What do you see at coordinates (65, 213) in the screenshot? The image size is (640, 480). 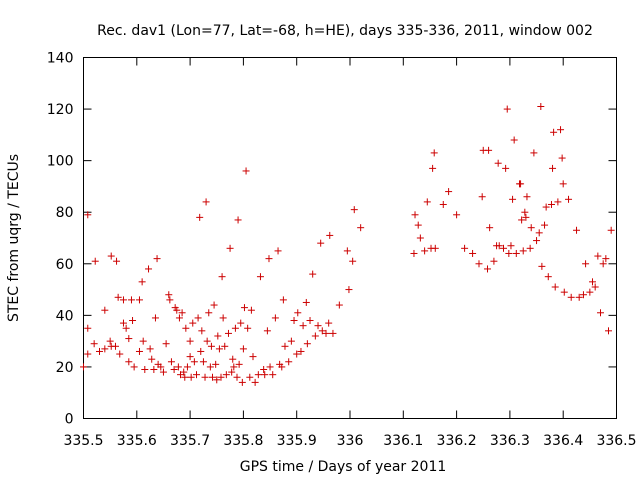 I see `y-tick-label: 80` at bounding box center [65, 213].